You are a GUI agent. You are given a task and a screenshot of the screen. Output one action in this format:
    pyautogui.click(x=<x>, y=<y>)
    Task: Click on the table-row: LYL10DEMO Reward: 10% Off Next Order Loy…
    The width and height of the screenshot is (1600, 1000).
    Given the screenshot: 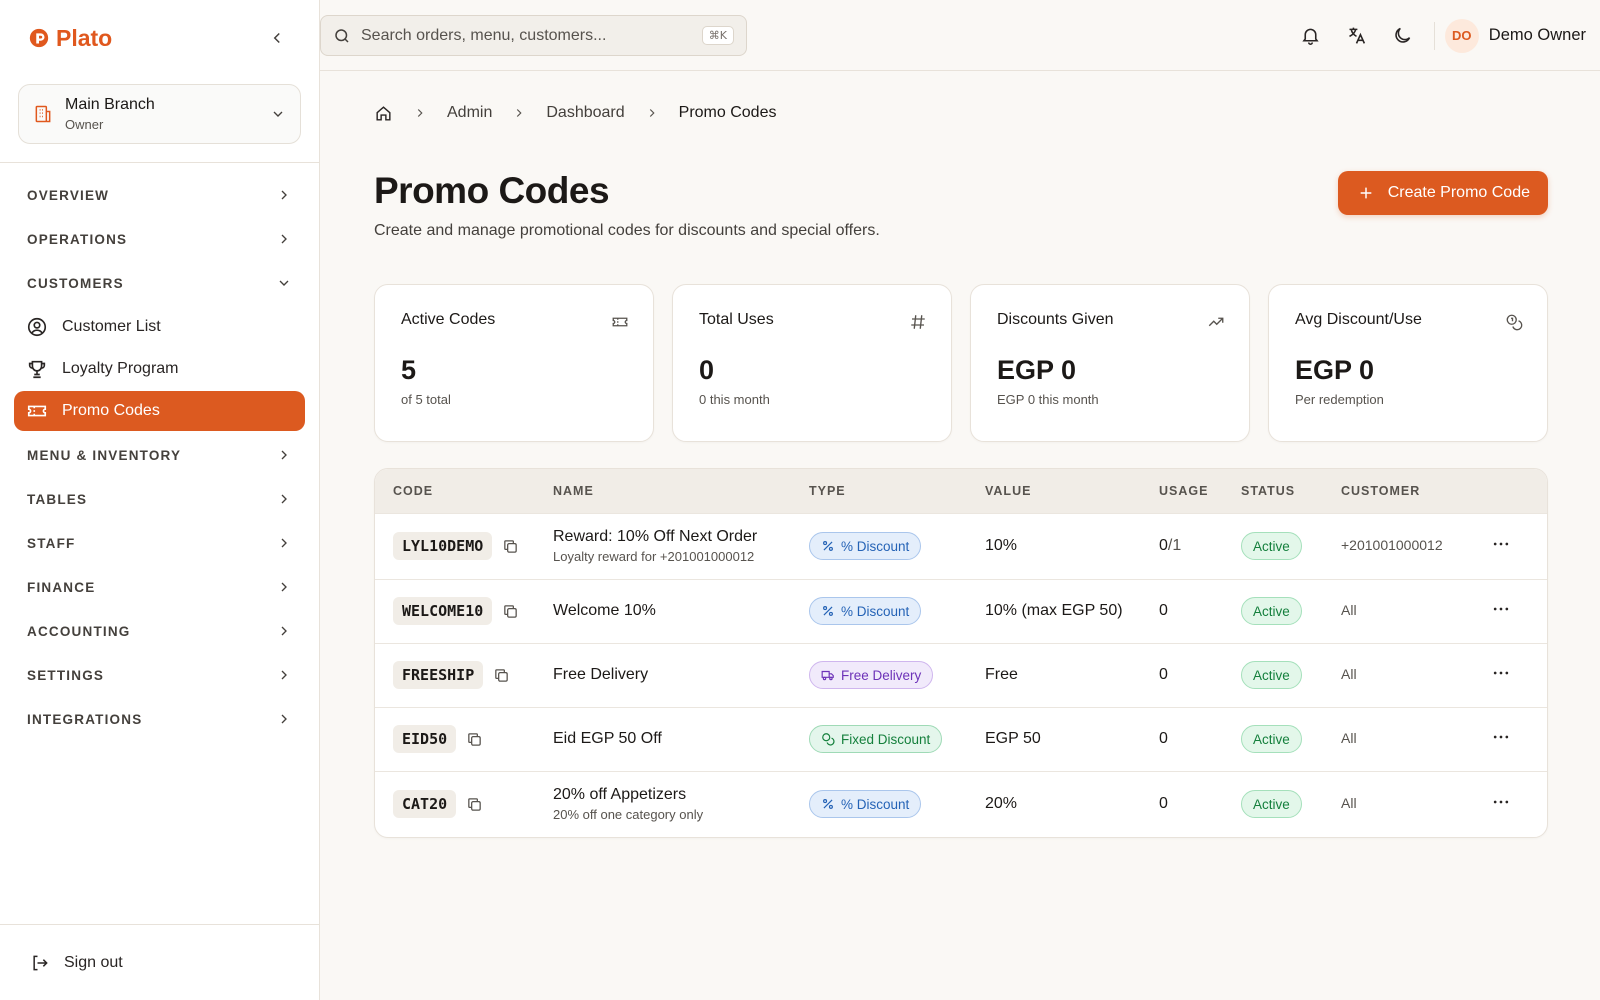 What is the action you would take?
    pyautogui.click(x=961, y=545)
    